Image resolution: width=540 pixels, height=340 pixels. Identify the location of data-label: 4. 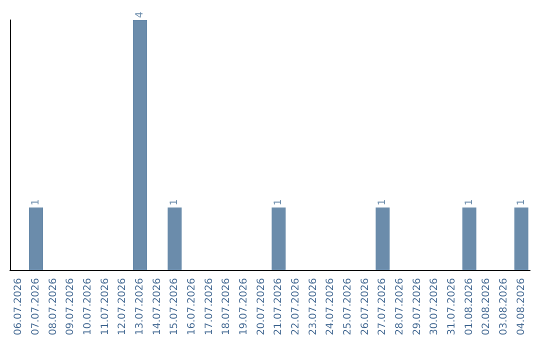
(140, 15).